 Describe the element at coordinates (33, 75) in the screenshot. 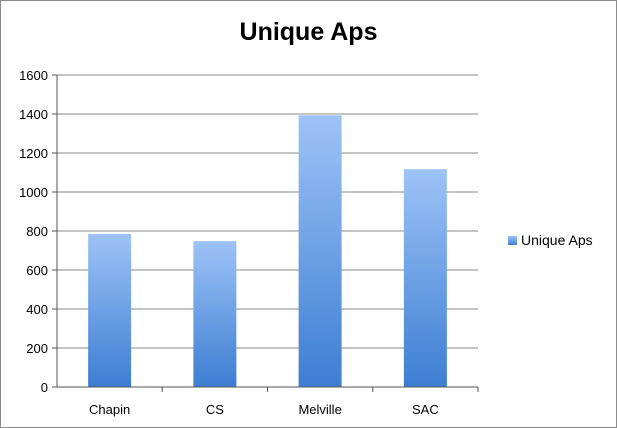

I see `y-tick-label: 1600` at that location.